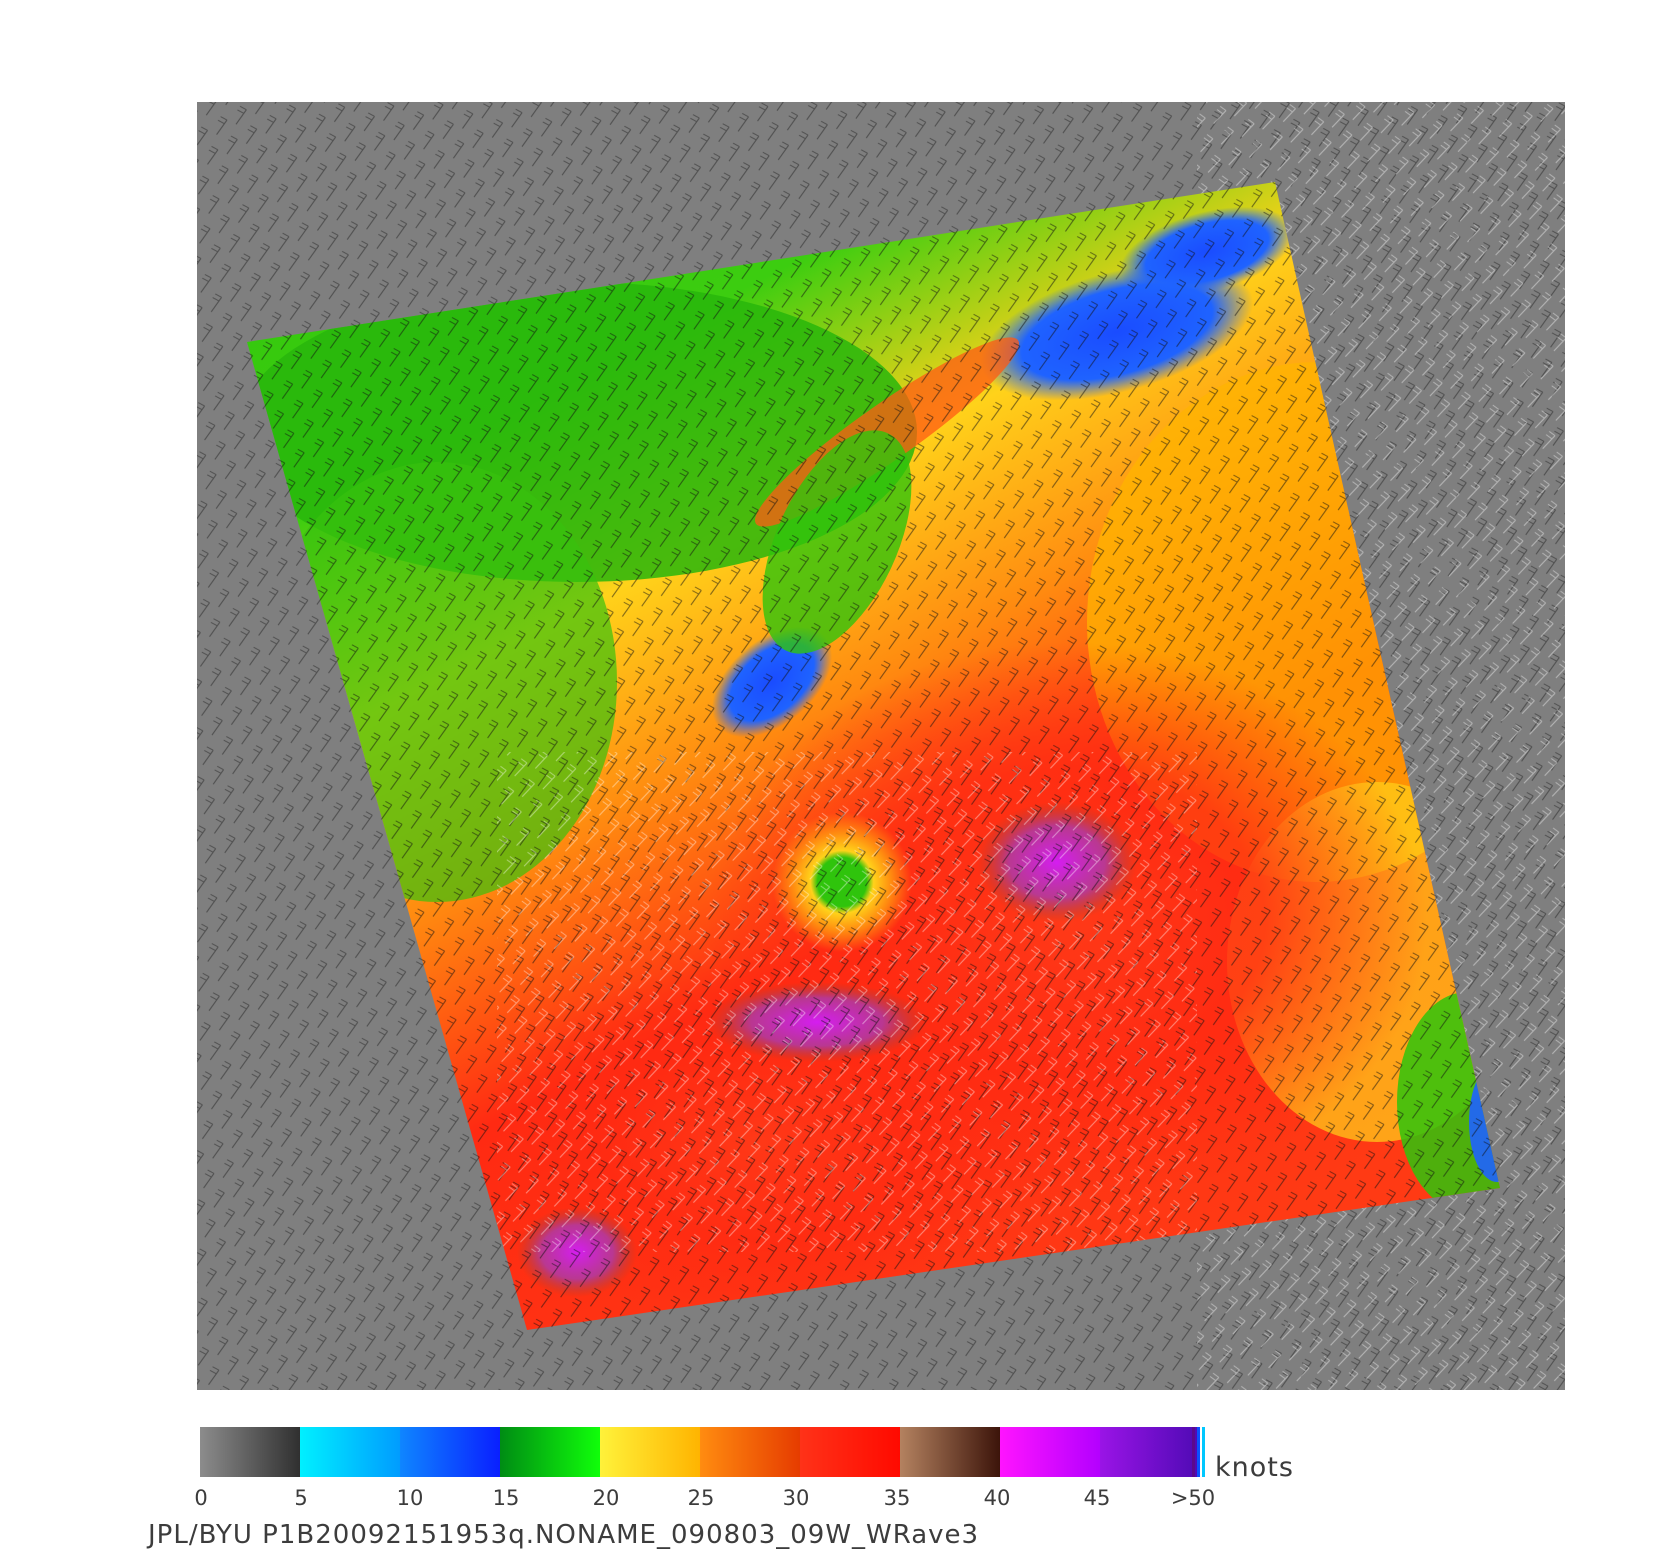 The image size is (1660, 1560). I want to click on colorbar-tick-label: 35, so click(897, 1498).